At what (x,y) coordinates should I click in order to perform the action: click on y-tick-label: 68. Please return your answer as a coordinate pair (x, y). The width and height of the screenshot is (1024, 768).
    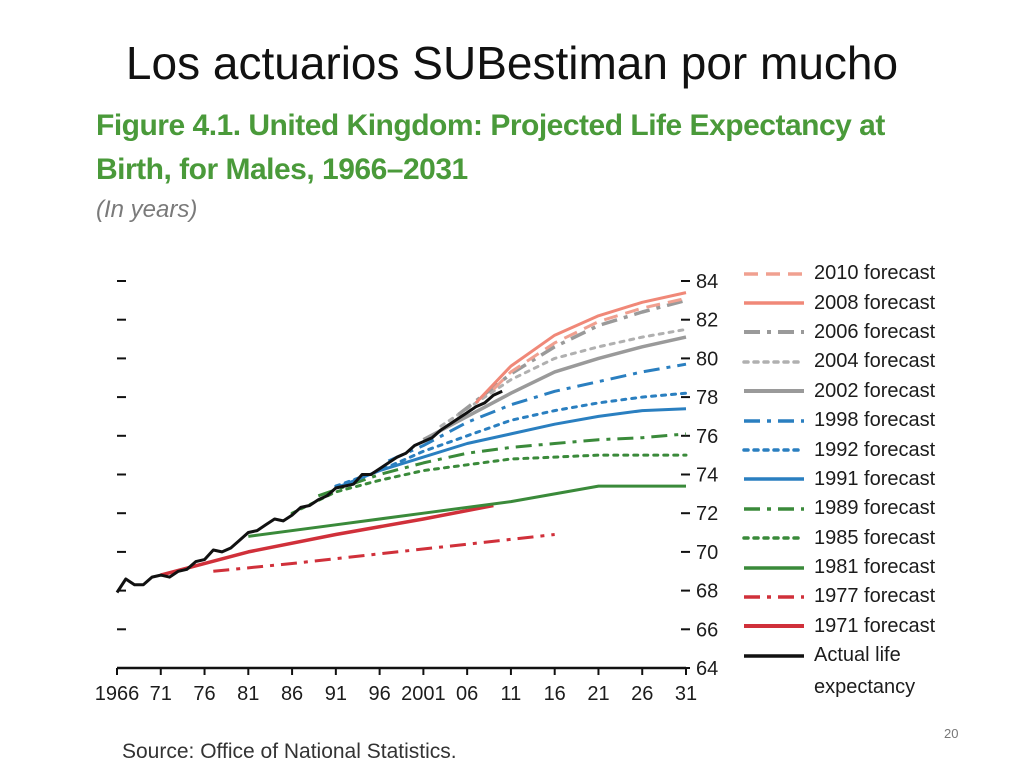
    Looking at the image, I should click on (707, 592).